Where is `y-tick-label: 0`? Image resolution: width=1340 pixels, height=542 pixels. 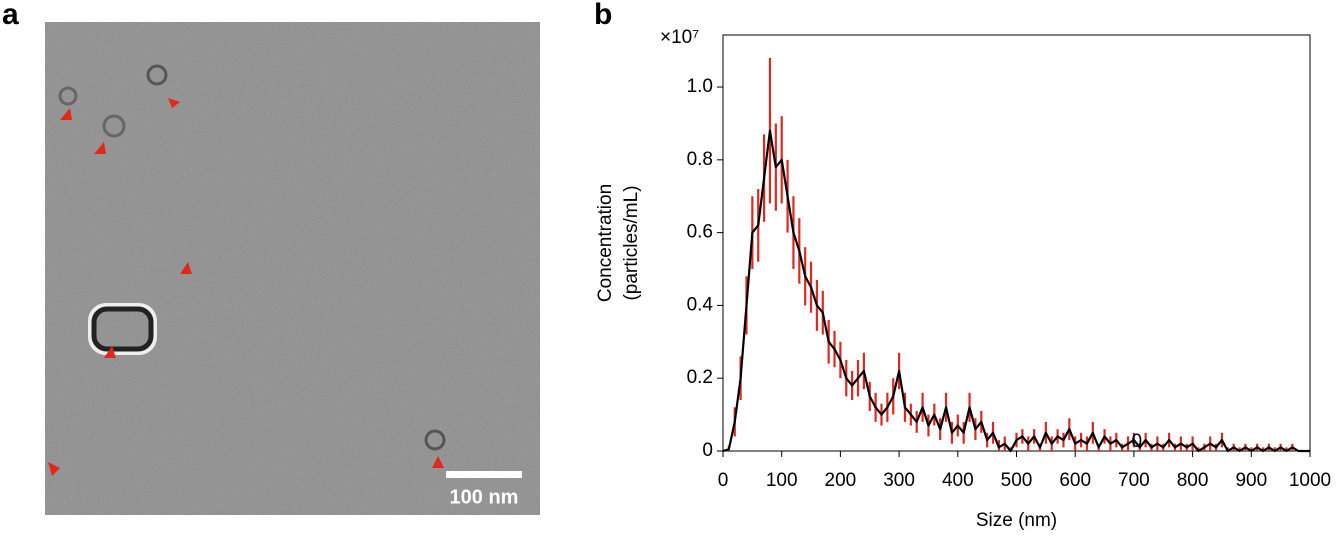
y-tick-label: 0 is located at coordinates (707, 450).